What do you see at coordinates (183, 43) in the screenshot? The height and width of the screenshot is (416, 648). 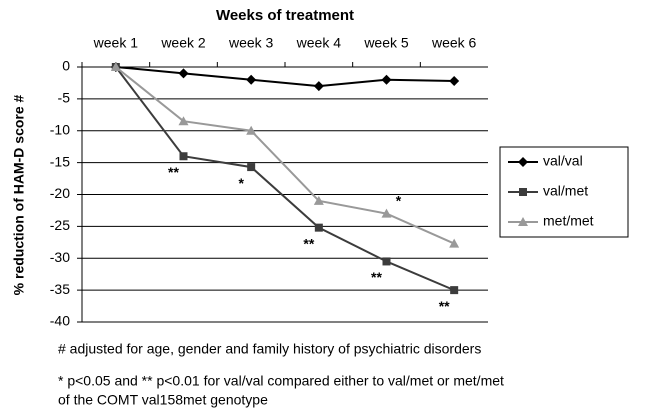 I see `x-tick-label: week 2` at bounding box center [183, 43].